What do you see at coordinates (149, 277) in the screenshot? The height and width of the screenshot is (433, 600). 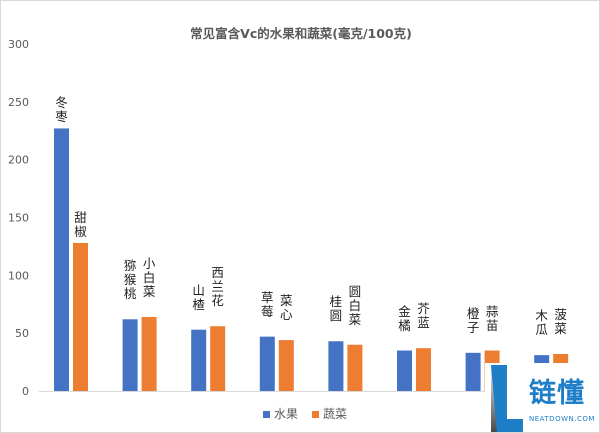 I see `vegetable-bar-label: 小白菜` at bounding box center [149, 277].